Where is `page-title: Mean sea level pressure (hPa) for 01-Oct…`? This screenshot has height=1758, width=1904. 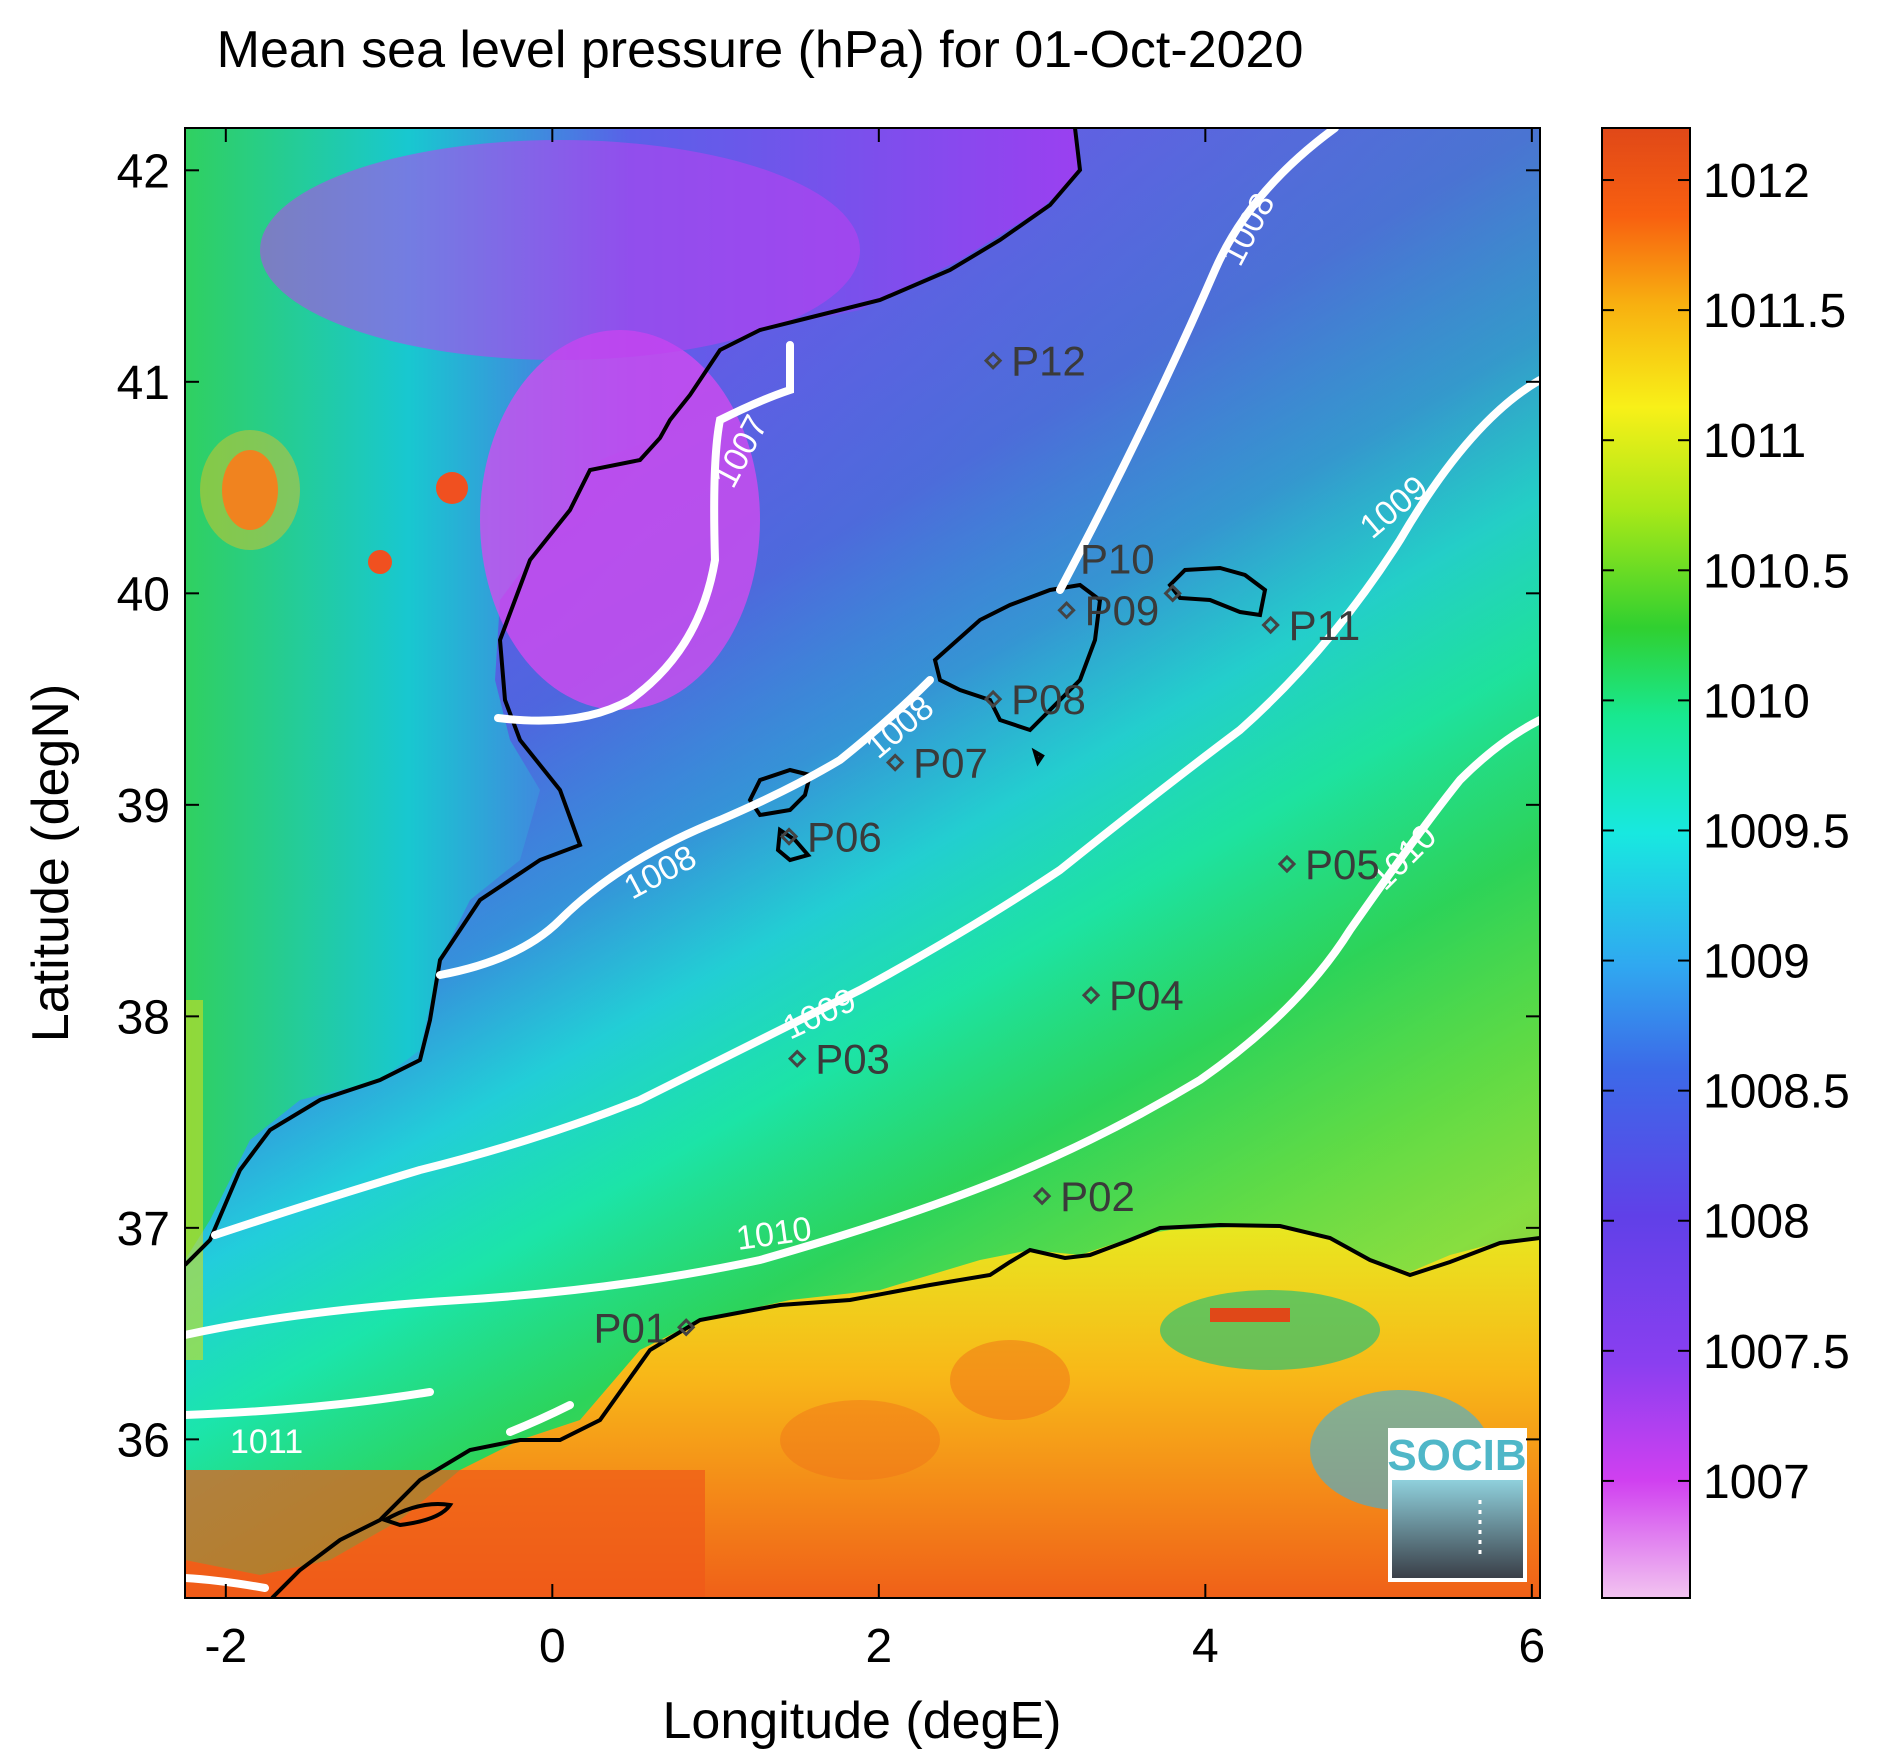 page-title: Mean sea level pressure (hPa) for 01-Oct… is located at coordinates (760, 50).